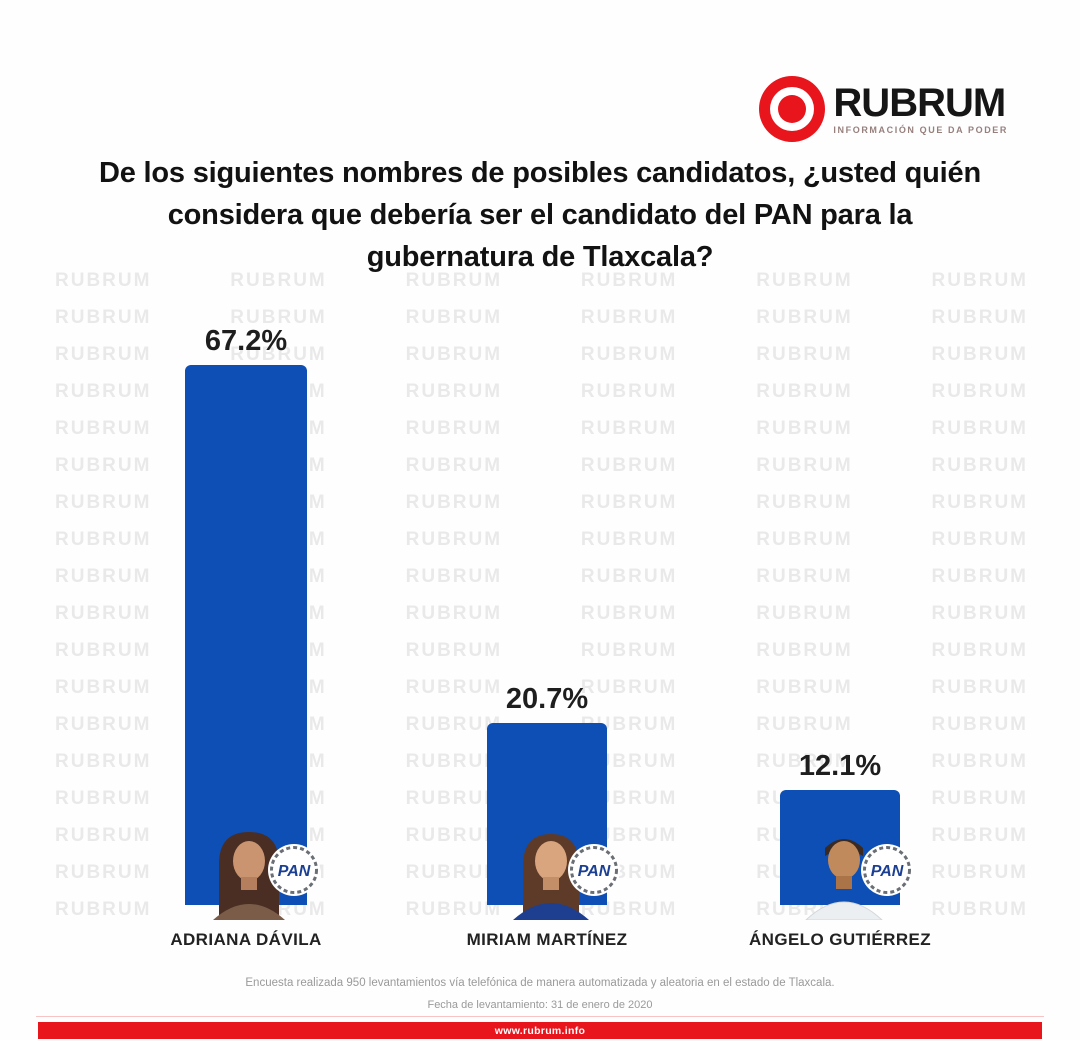 This screenshot has height=1040, width=1080. What do you see at coordinates (840, 939) in the screenshot?
I see `candidate-name-angelo-gutierrez: ÁNGELO GUTIÉRREZ` at bounding box center [840, 939].